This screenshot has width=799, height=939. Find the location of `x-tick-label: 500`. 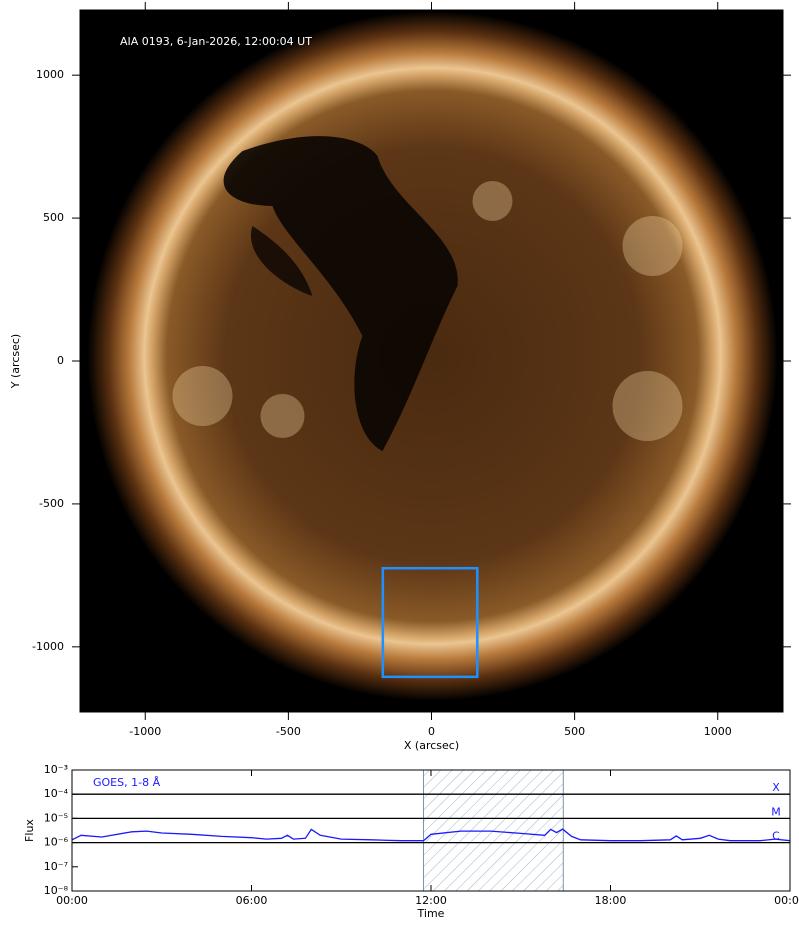

x-tick-label: 500 is located at coordinates (574, 731).